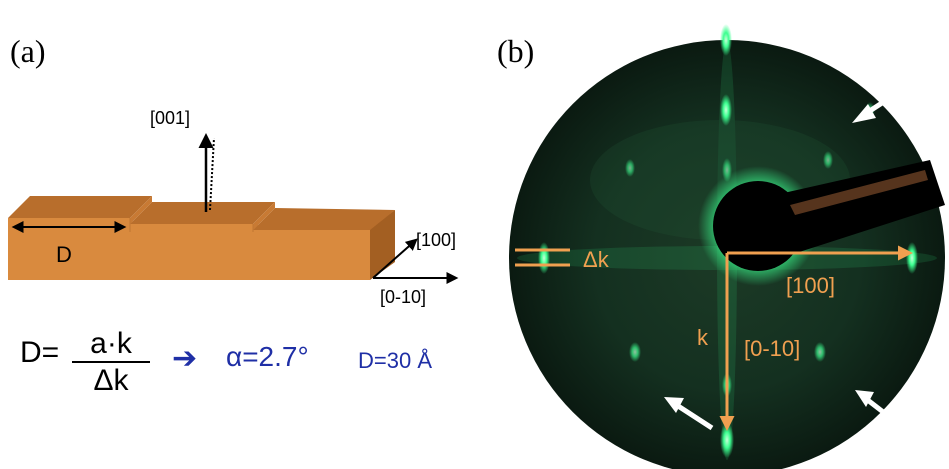 The height and width of the screenshot is (469, 949). I want to click on spot-mid-upper, so click(727, 170).